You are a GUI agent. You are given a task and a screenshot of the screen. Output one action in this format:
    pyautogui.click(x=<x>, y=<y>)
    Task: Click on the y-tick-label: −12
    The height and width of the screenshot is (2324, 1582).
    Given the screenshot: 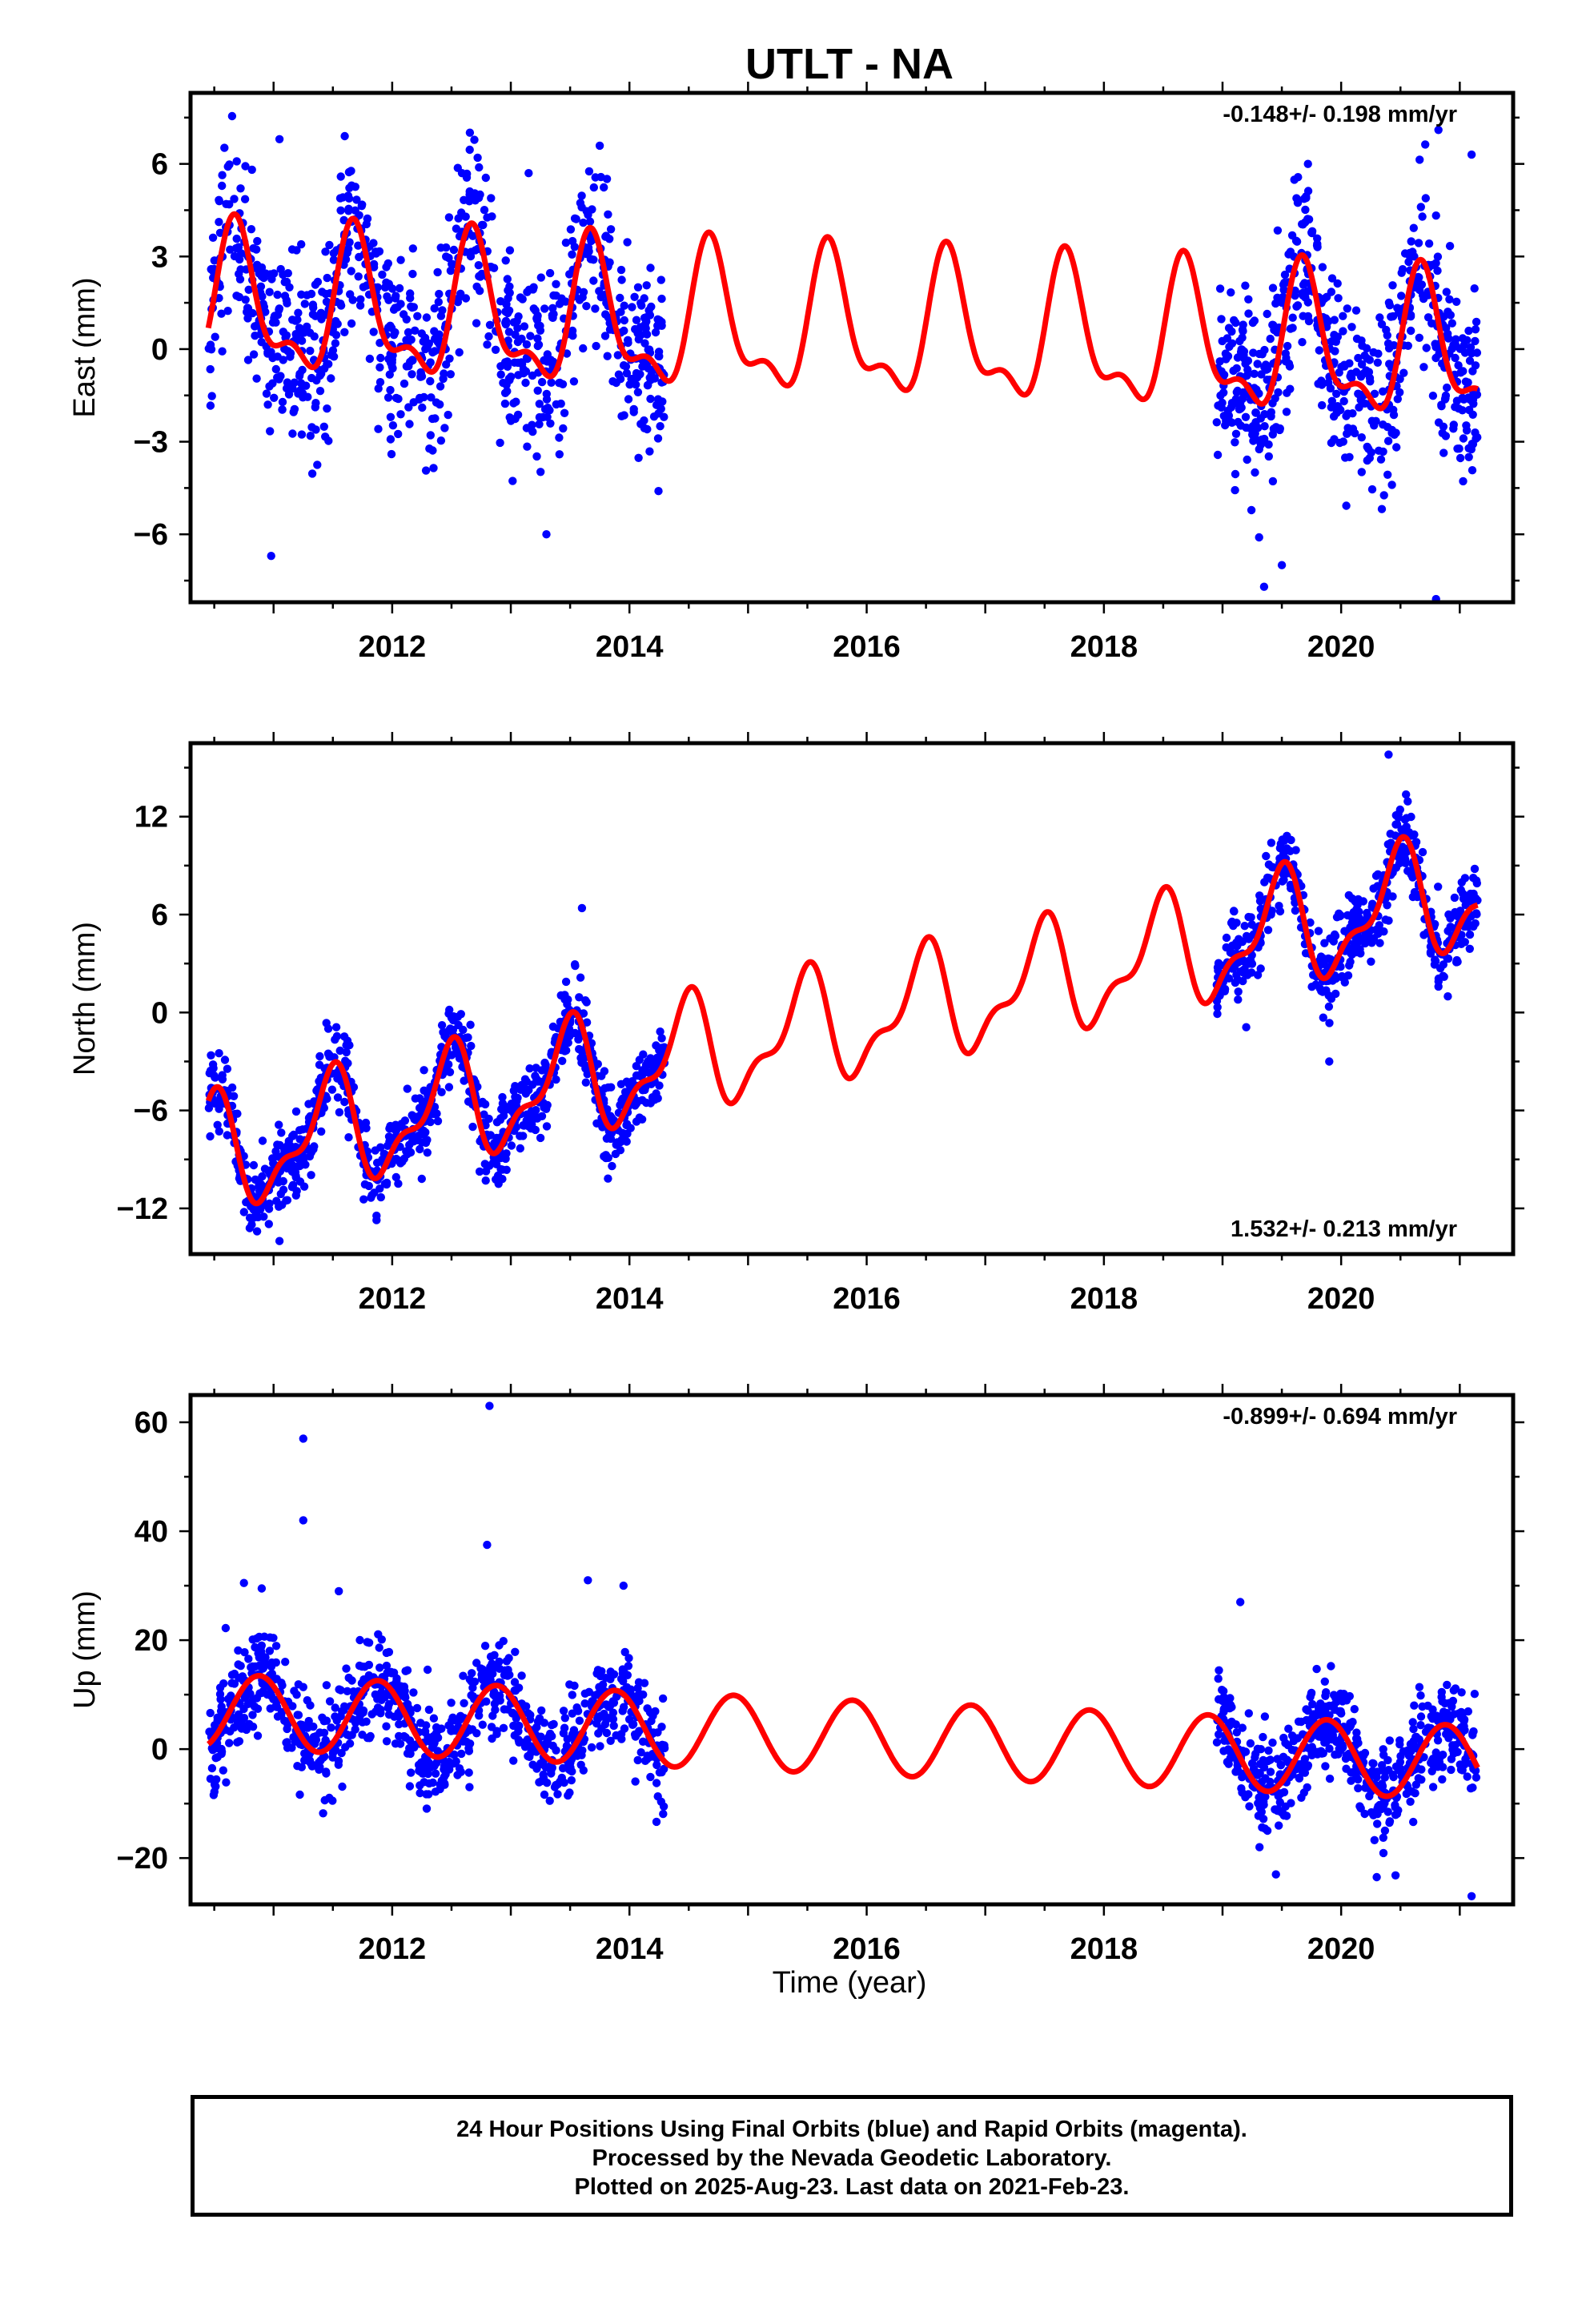 What is the action you would take?
    pyautogui.click(x=142, y=1209)
    